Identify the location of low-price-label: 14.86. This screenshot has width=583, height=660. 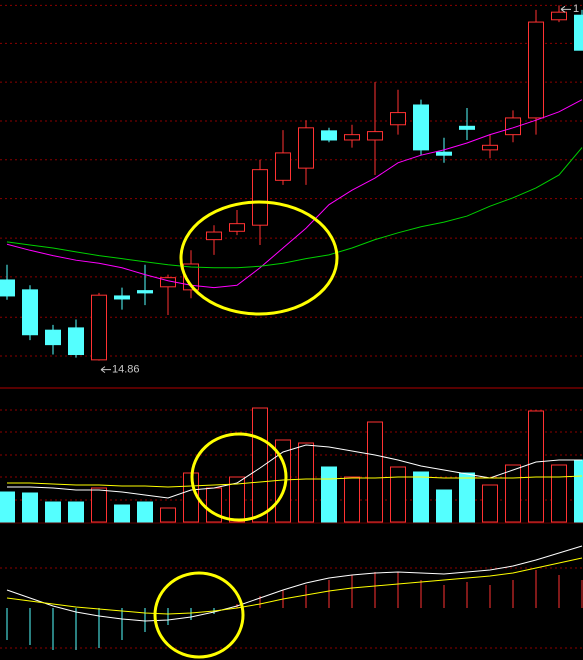
(126, 370).